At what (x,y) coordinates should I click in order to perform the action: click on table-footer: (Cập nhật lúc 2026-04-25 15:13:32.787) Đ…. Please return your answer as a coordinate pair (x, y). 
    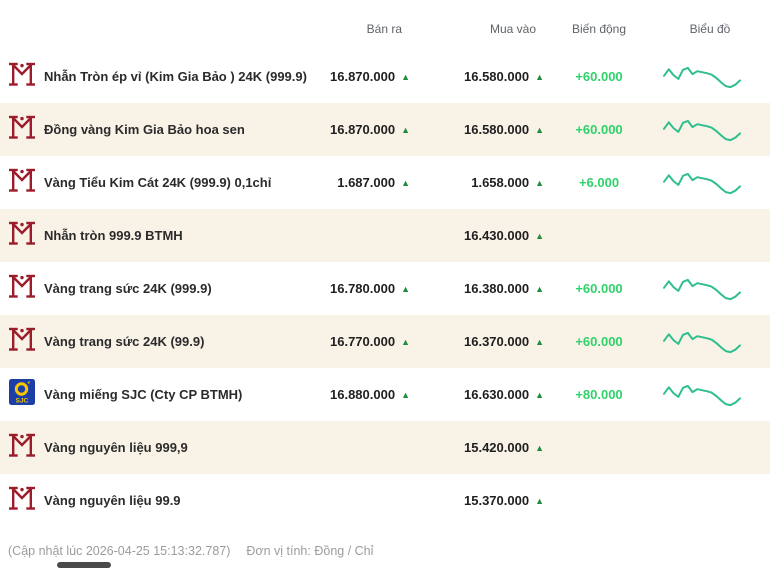
    Looking at the image, I should click on (391, 551).